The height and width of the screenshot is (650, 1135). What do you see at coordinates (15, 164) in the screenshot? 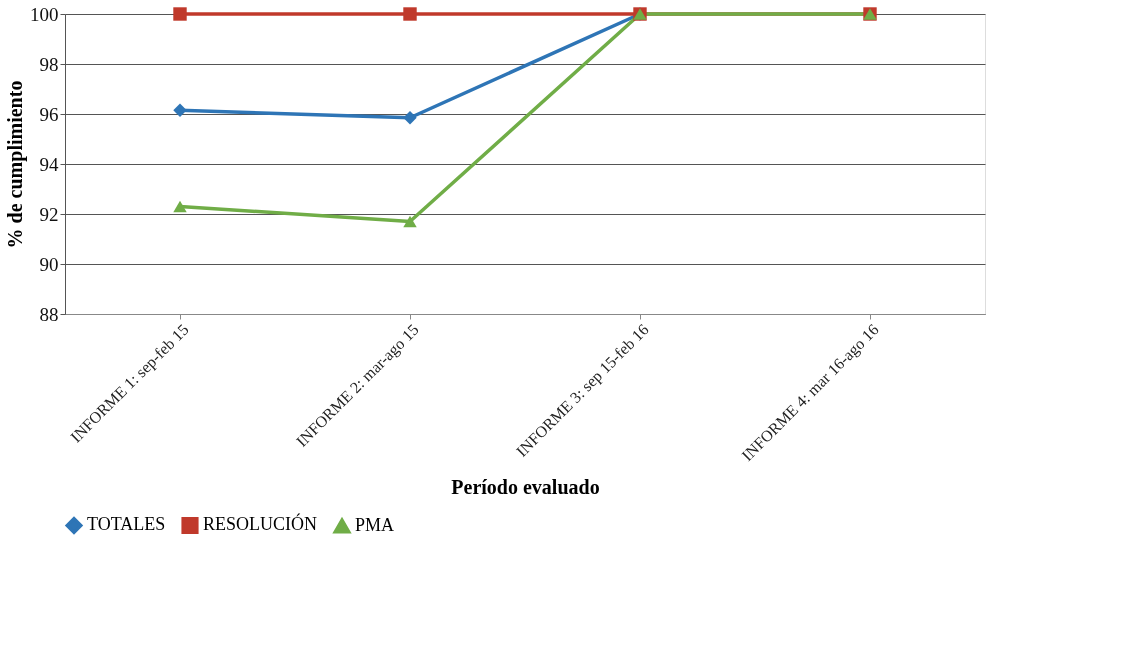
I see `y-axis-title: % de cumplimiento` at bounding box center [15, 164].